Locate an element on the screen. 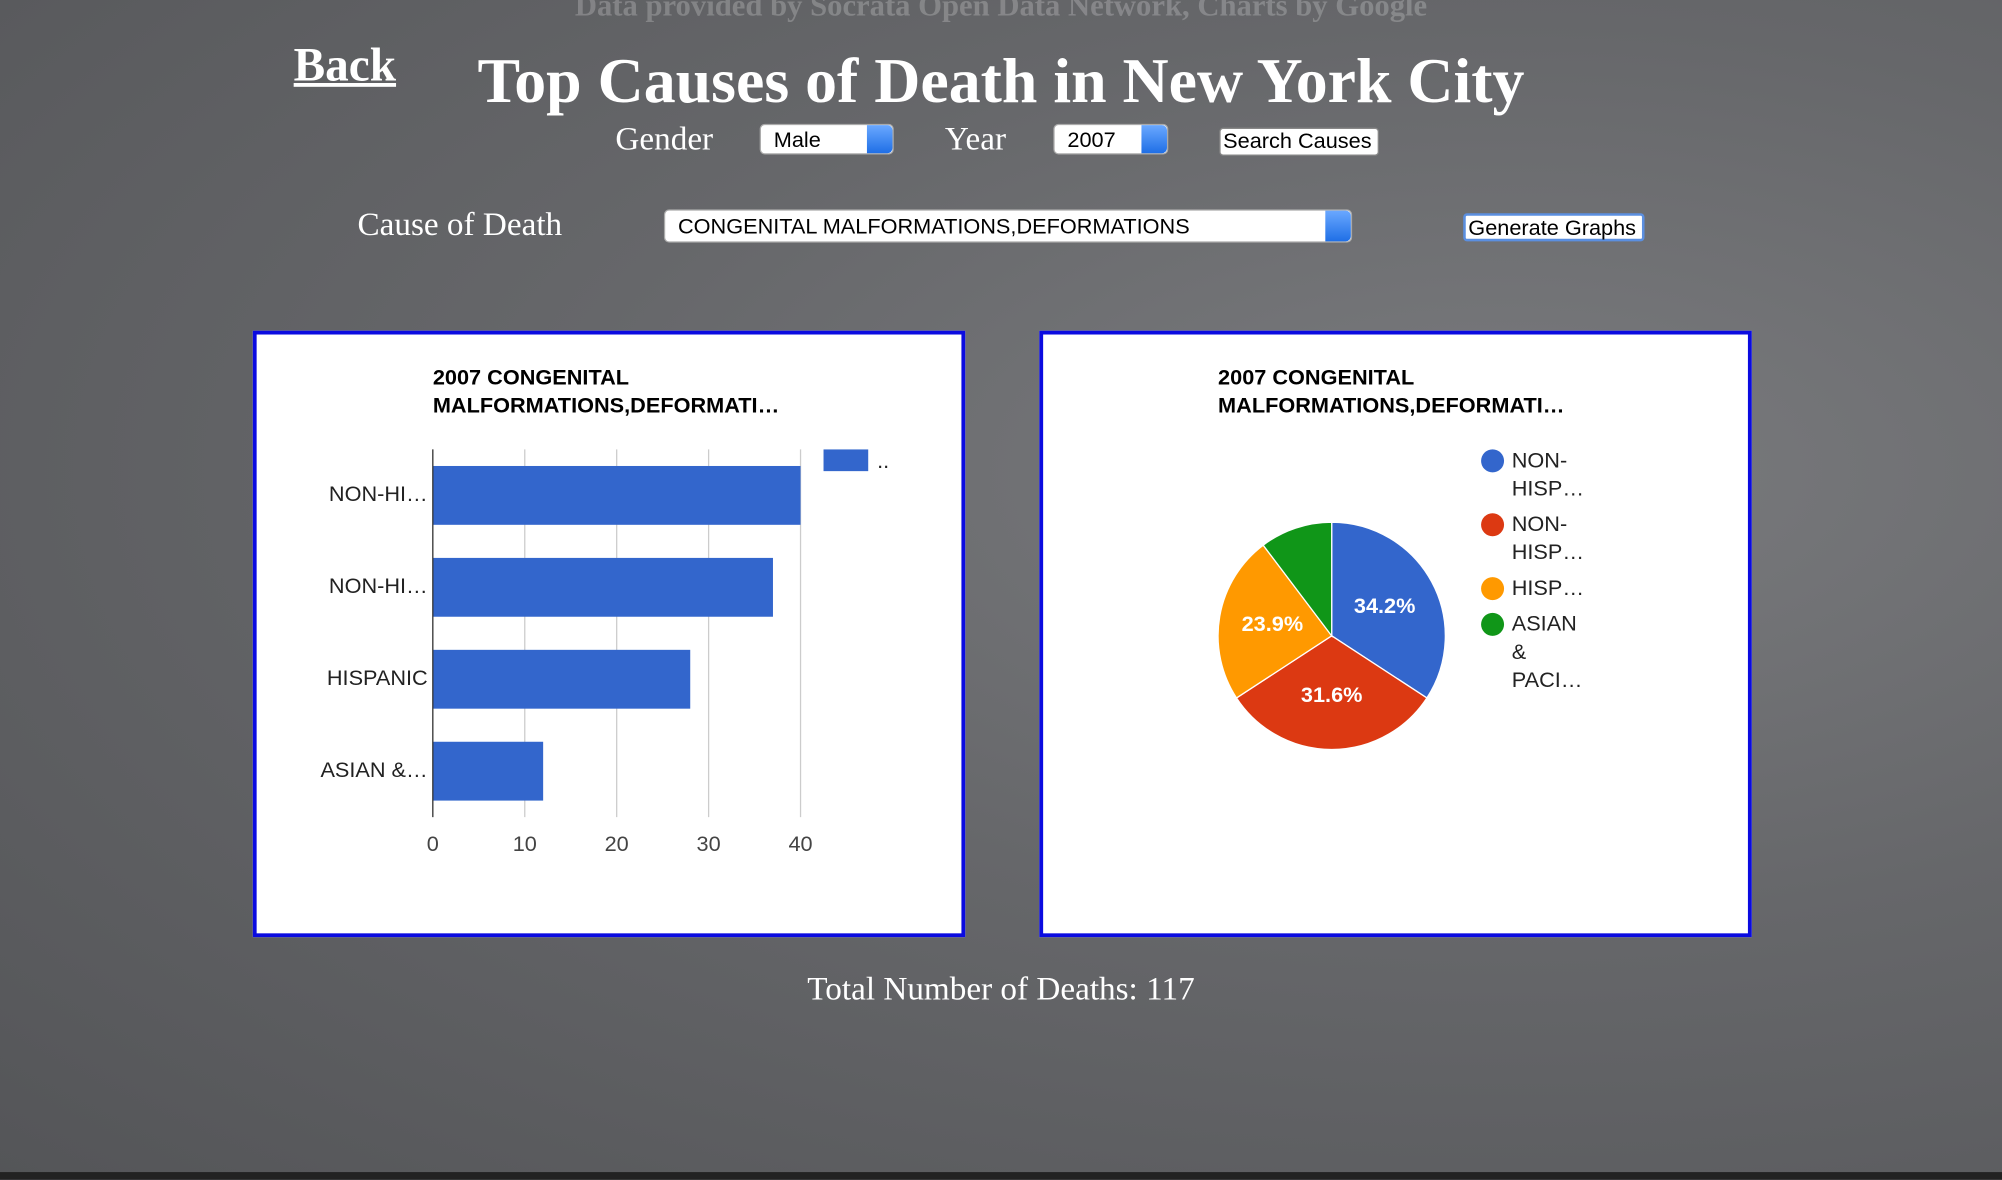 The width and height of the screenshot is (2002, 1180). plot: 34.2% 31.6% 23.9% is located at coordinates (1331, 636).